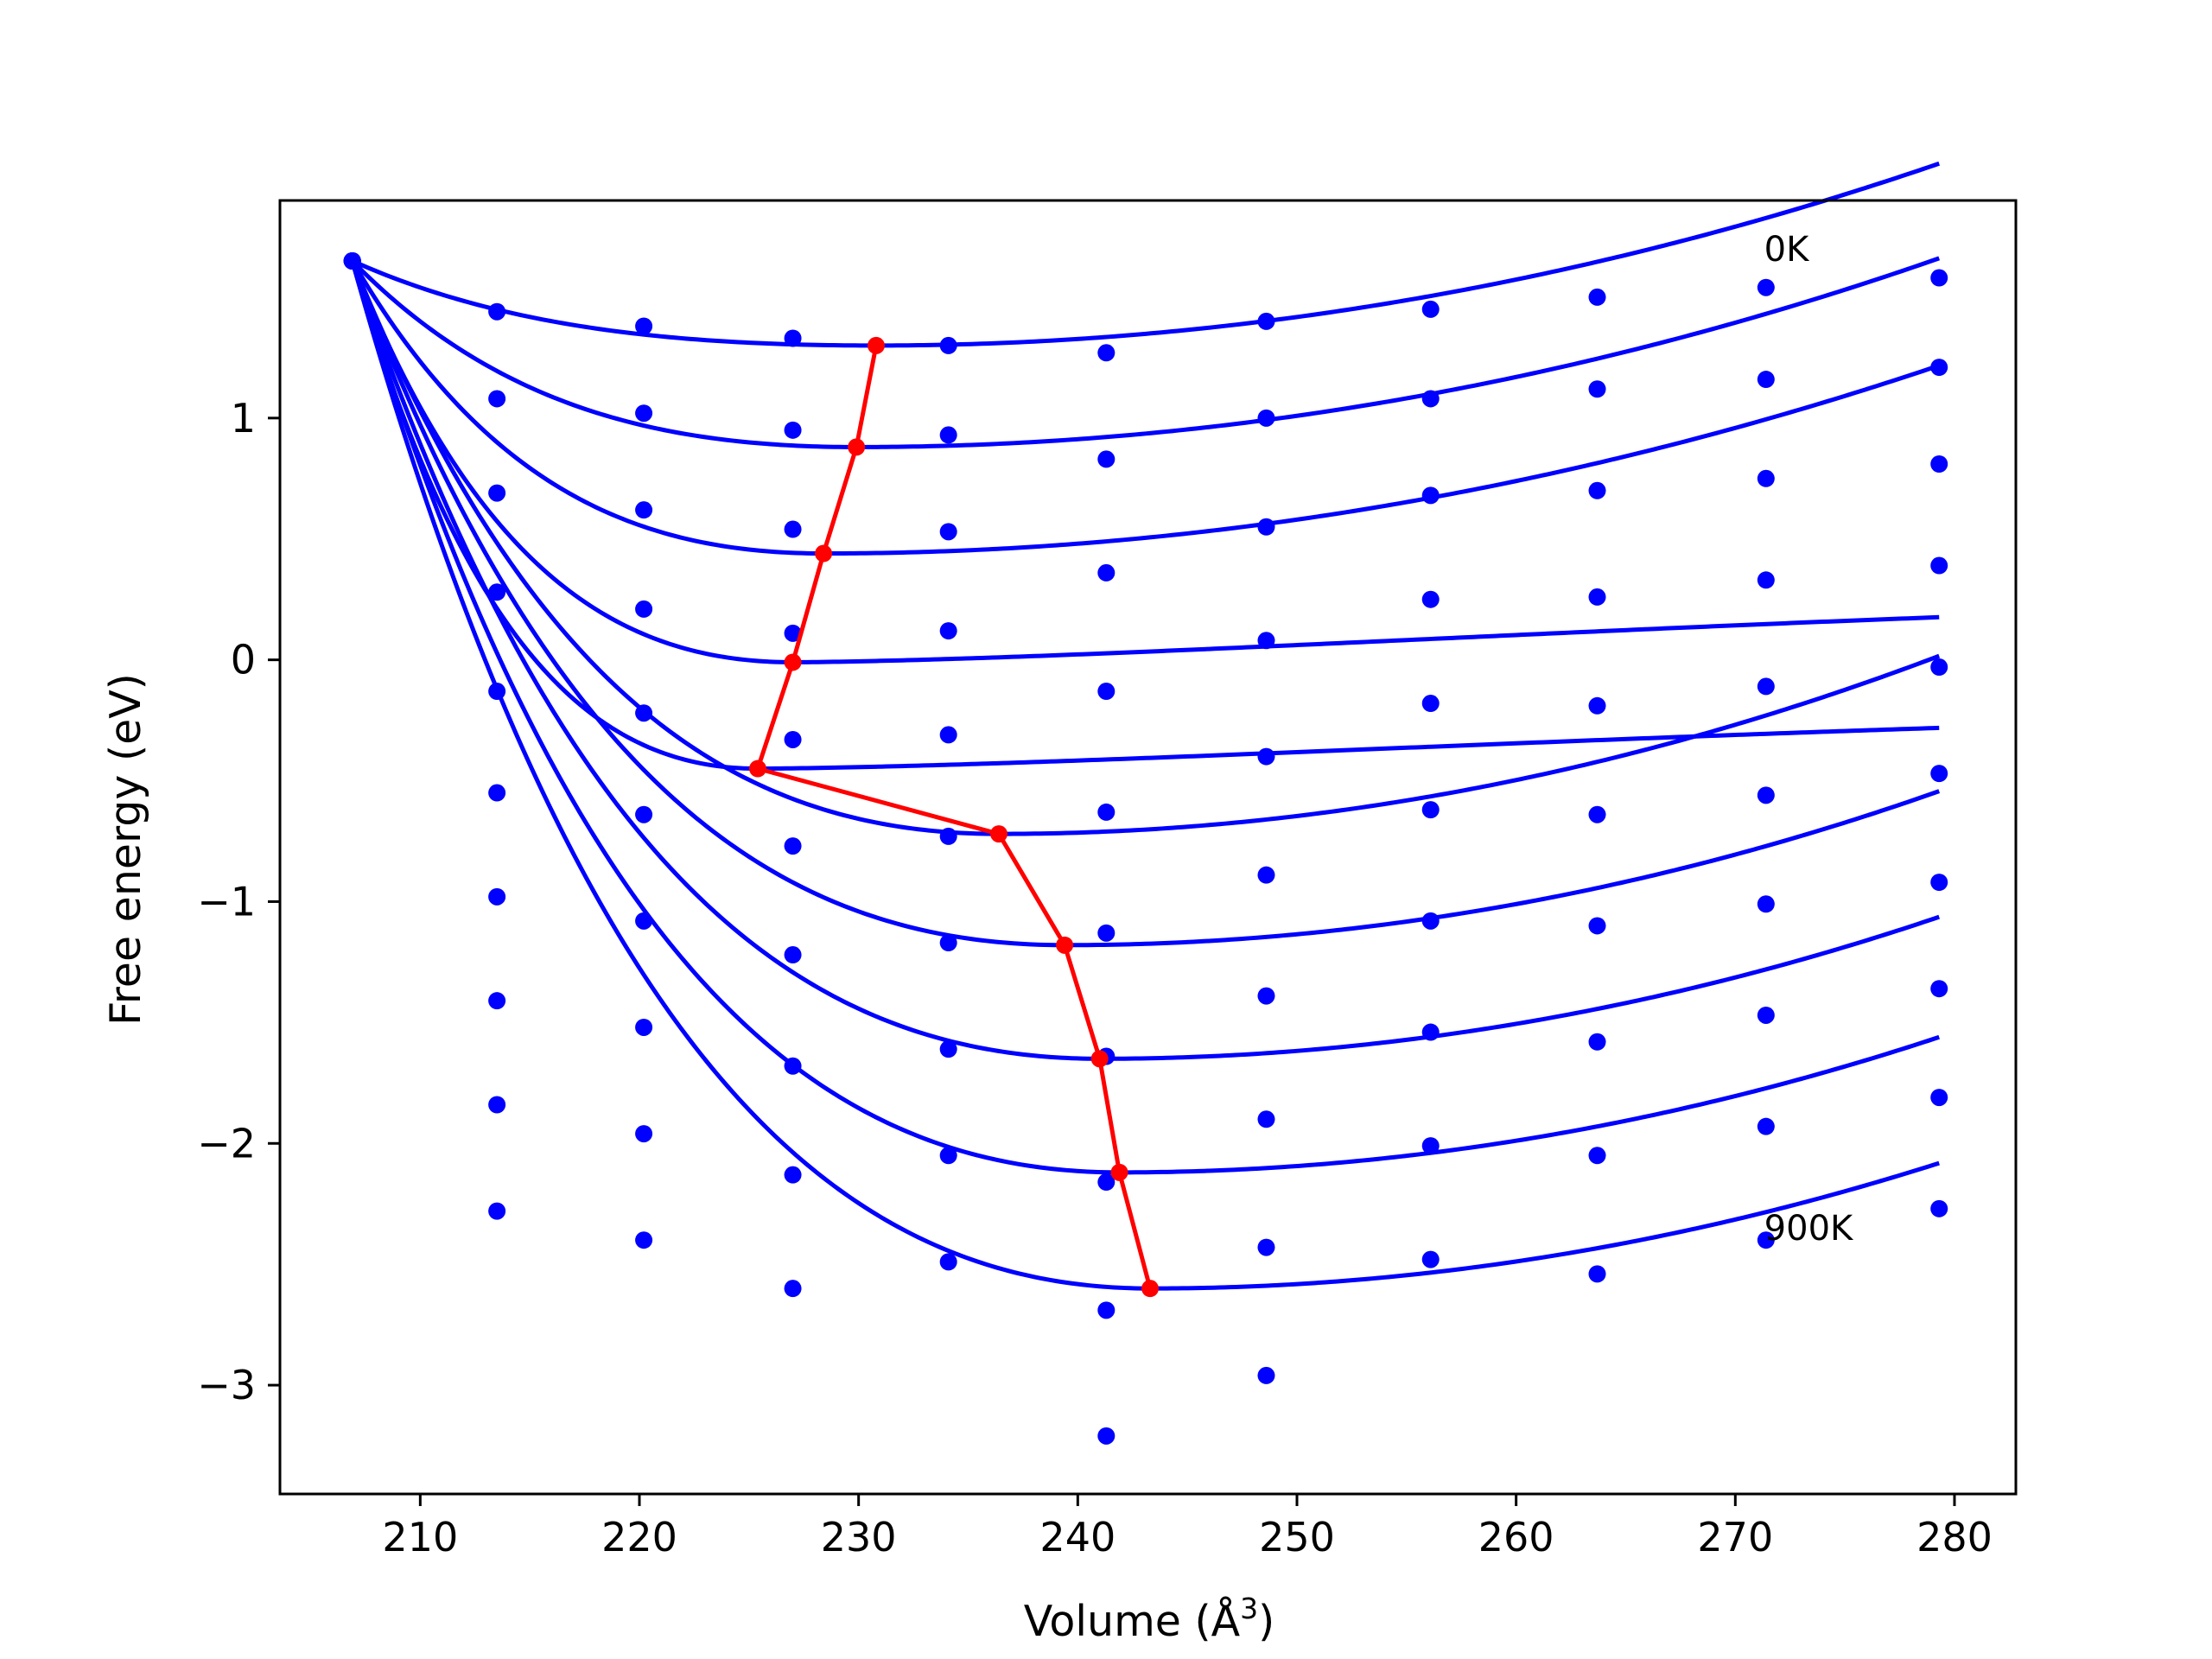 The image size is (2212, 1659). Describe the element at coordinates (954, 817) in the screenshot. I see `minima-path` at that location.